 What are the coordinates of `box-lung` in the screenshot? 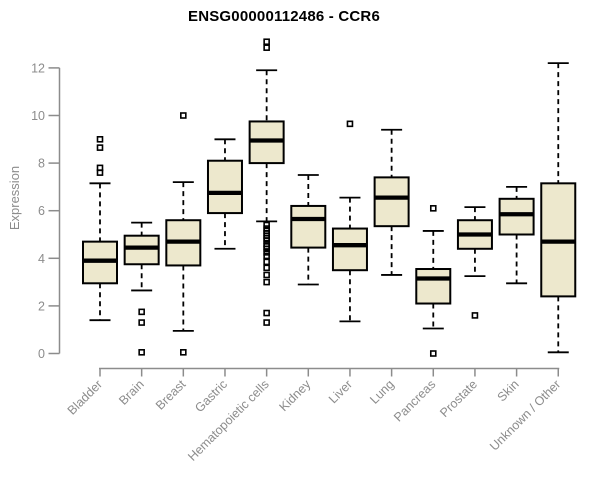 It's located at (391, 202).